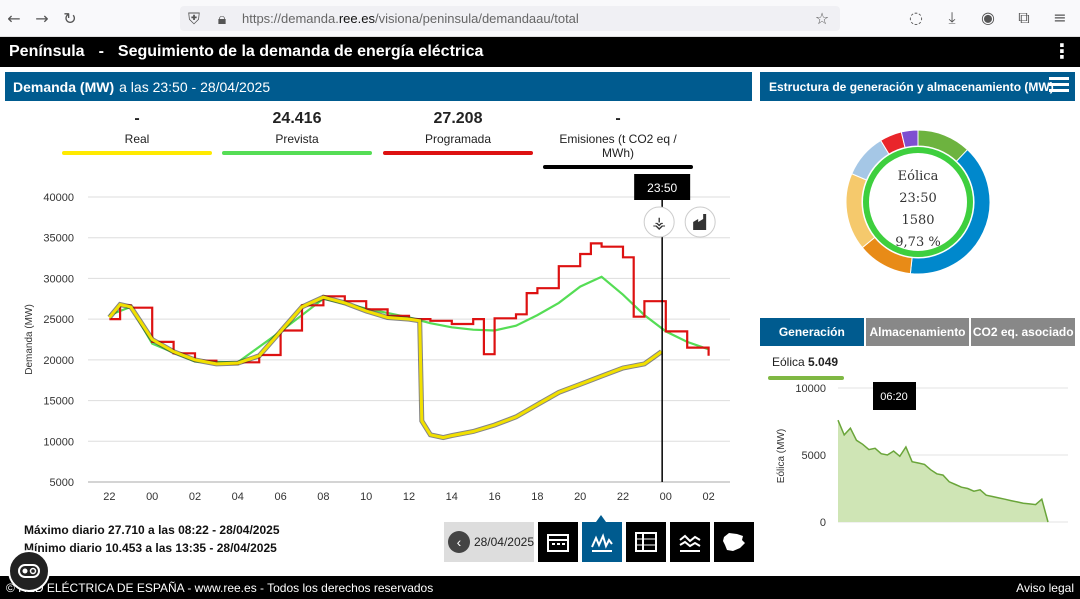  I want to click on tab-almacenamiento: Almacenamiento, so click(917, 332).